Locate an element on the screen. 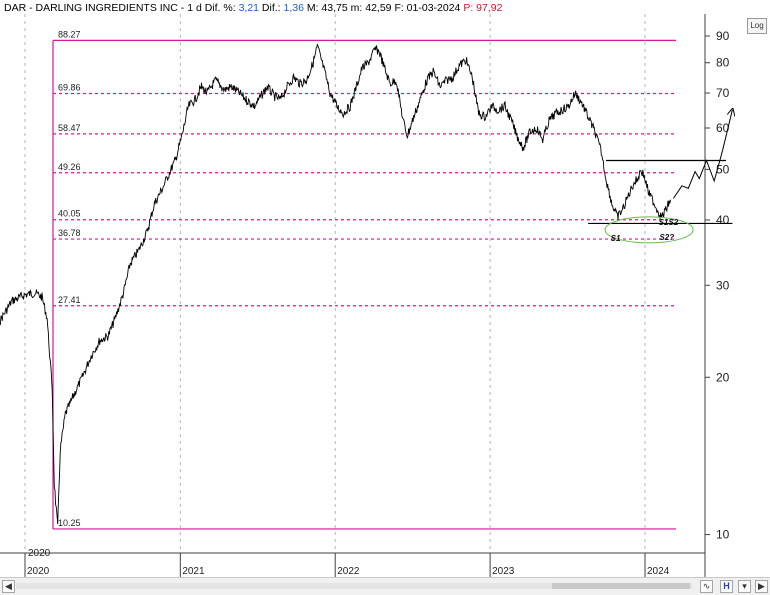 The image size is (770, 595). fib-level-label: 10.25 is located at coordinates (69, 523).